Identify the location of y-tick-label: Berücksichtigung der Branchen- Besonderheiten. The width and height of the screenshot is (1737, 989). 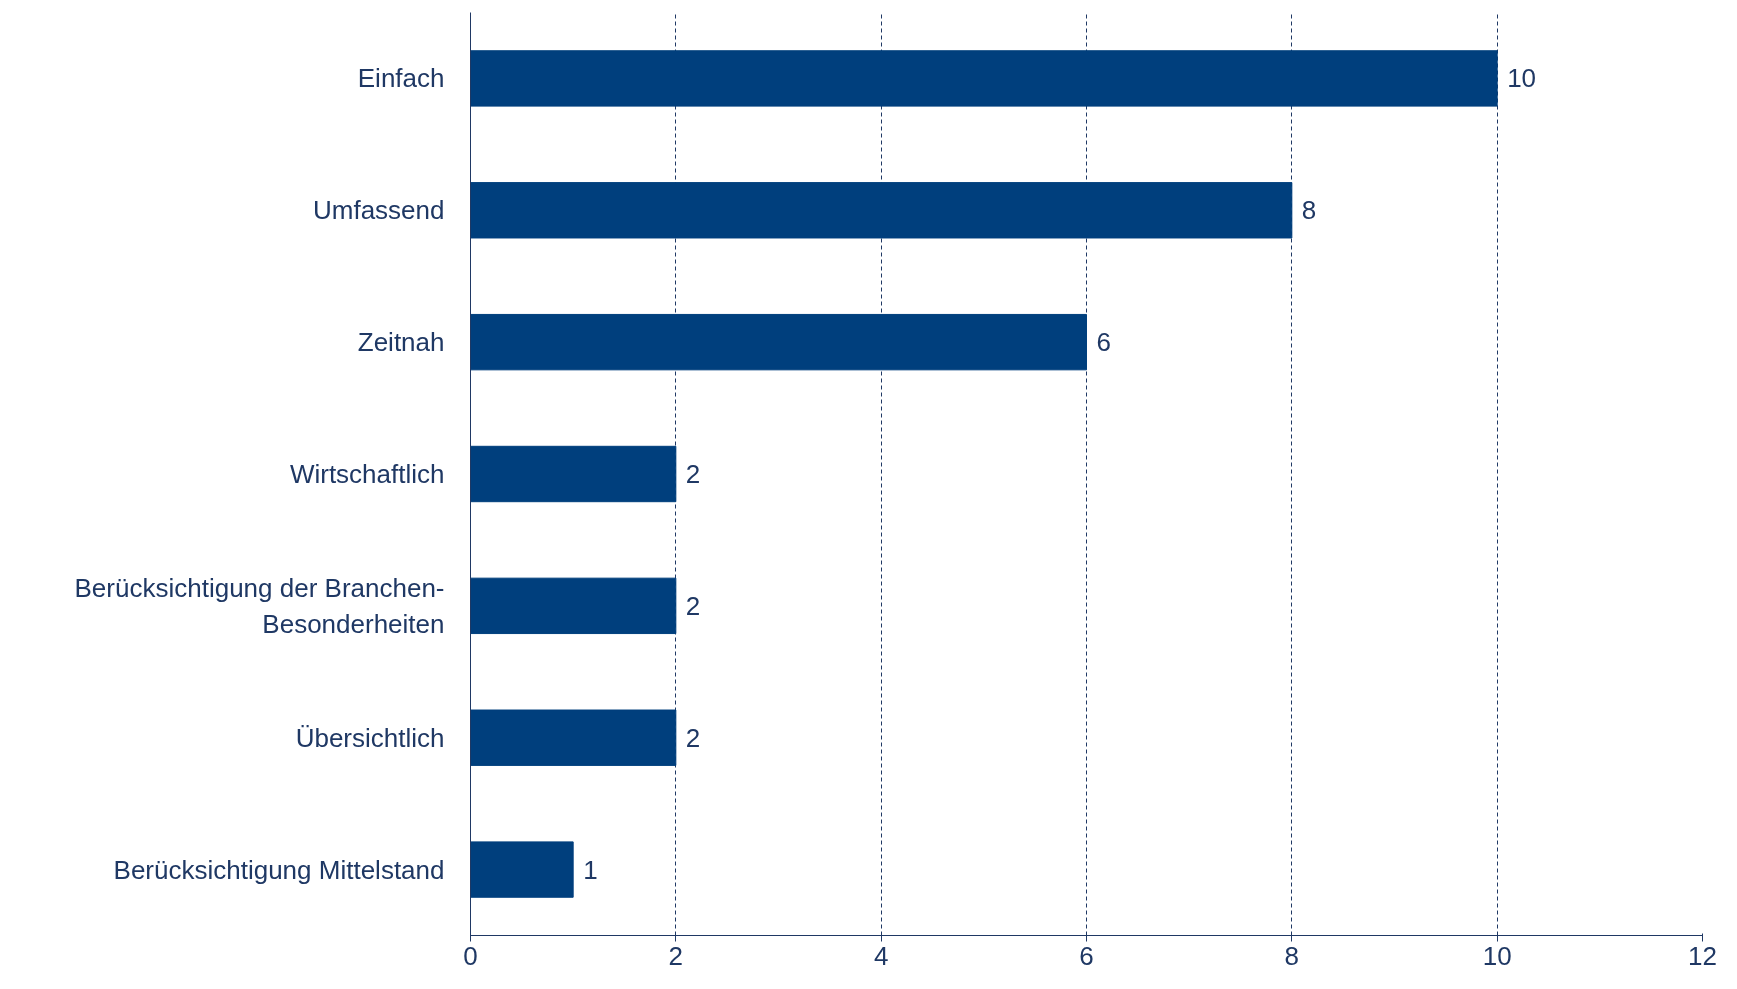
(259, 605).